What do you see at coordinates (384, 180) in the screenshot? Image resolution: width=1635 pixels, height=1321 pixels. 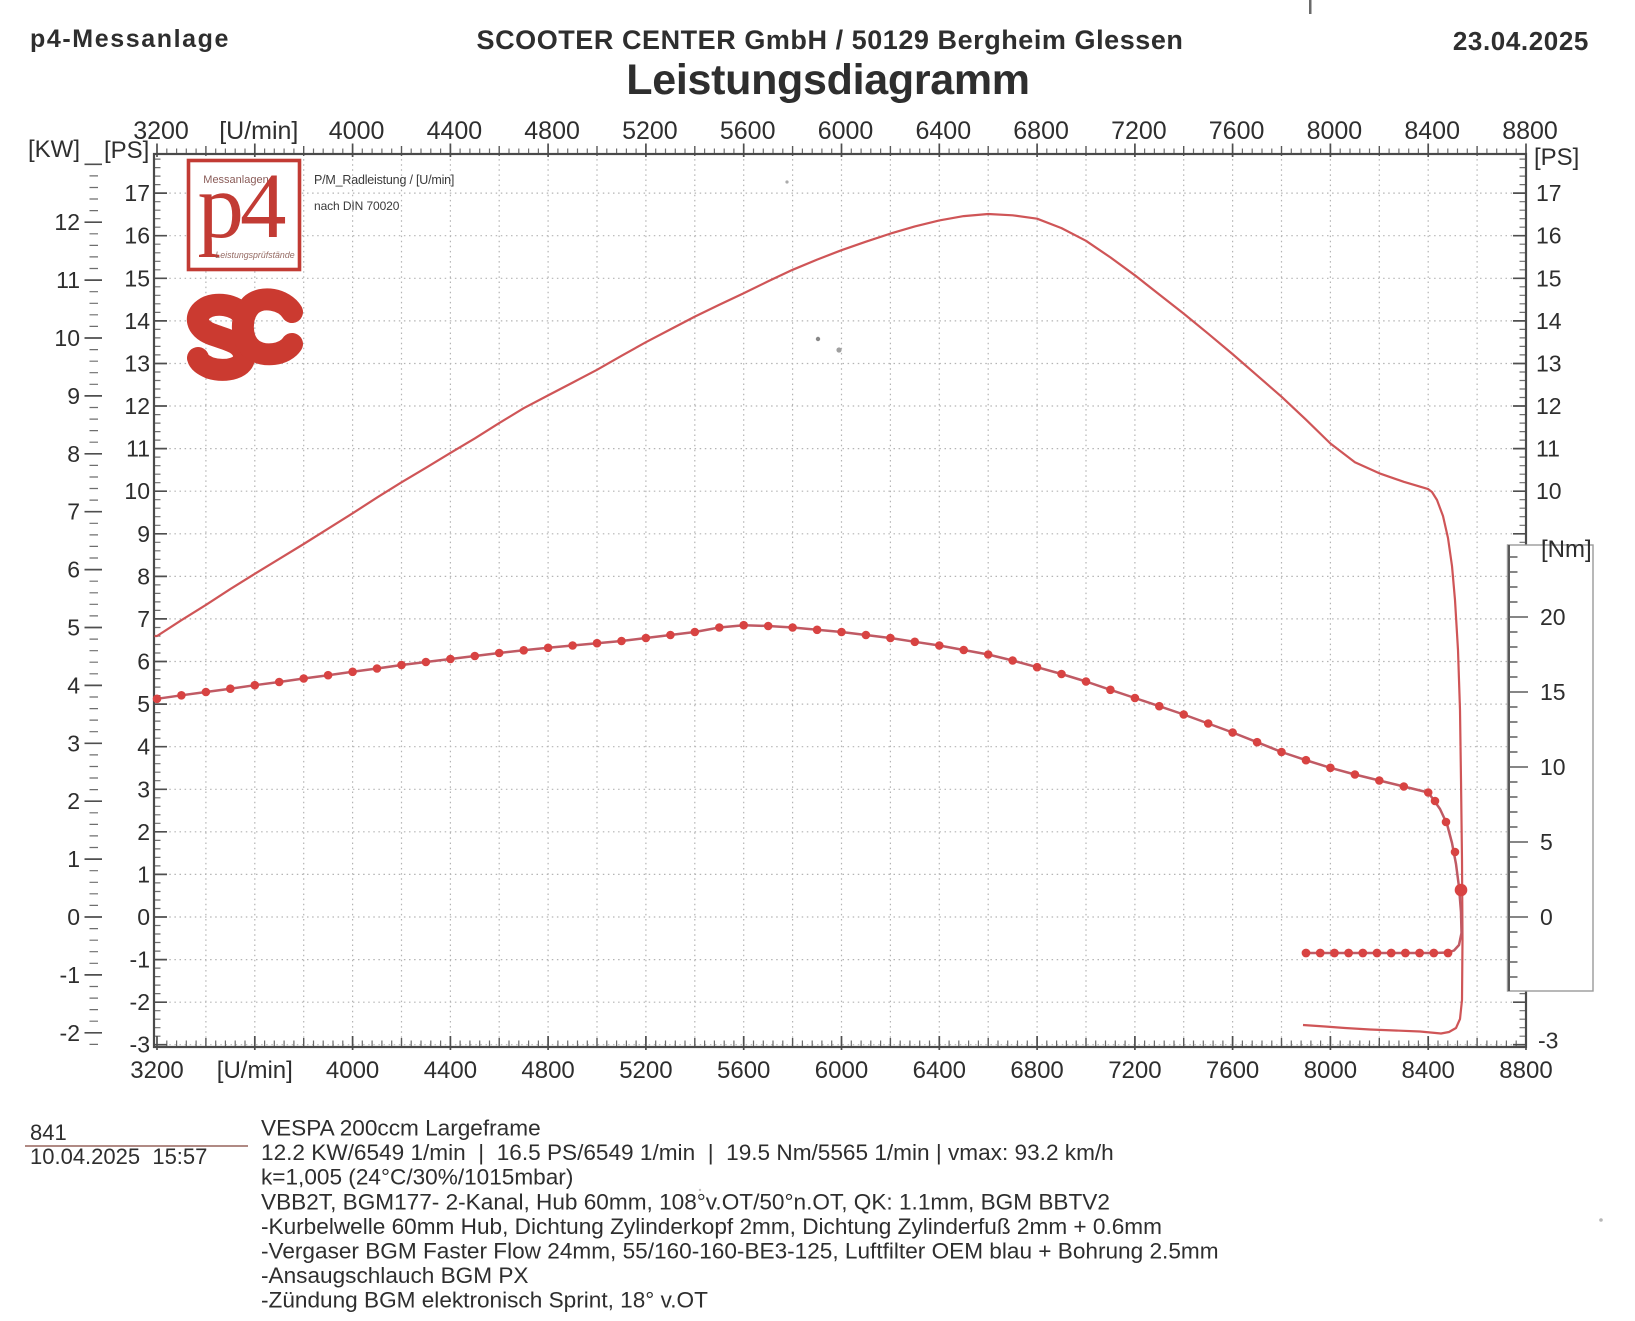 I see `svg-text: P/M_Radleistung / [U/min]` at bounding box center [384, 180].